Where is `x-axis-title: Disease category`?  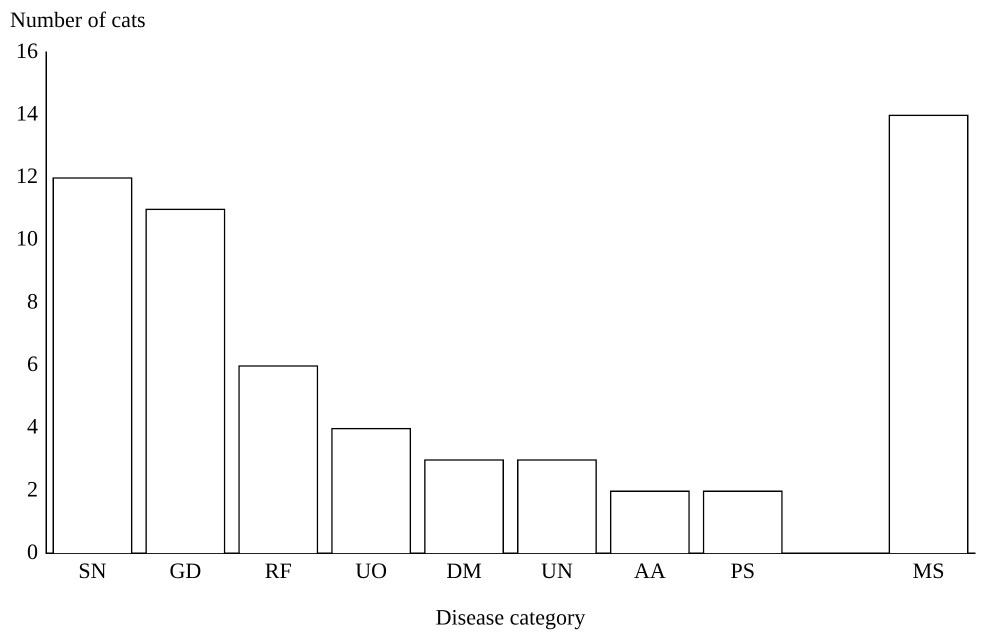
x-axis-title: Disease category is located at coordinates (511, 617).